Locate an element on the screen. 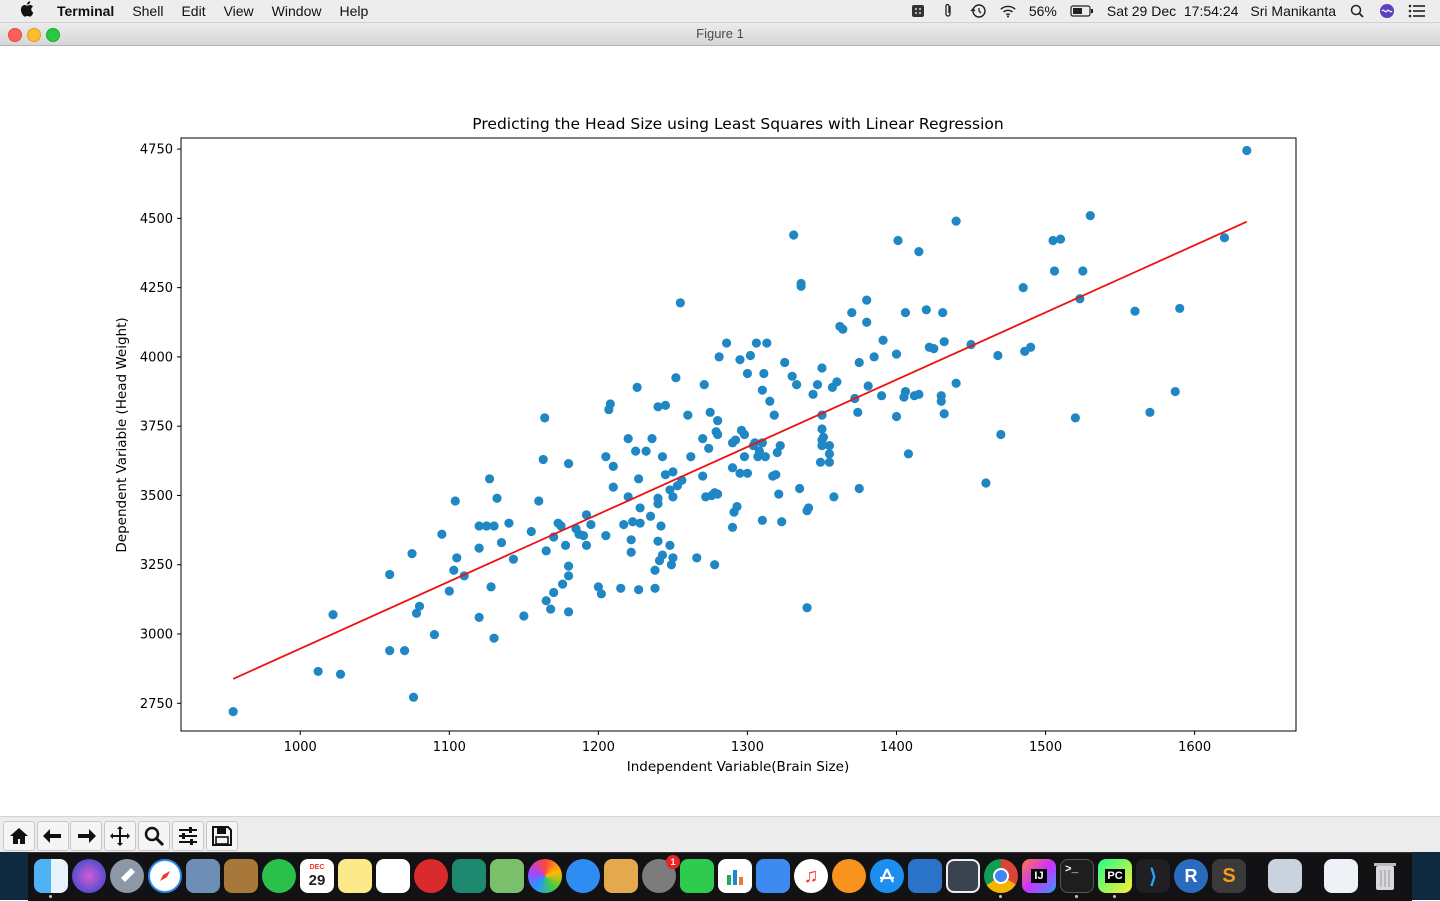 The image size is (1440, 901). maps-icon is located at coordinates (507, 876).